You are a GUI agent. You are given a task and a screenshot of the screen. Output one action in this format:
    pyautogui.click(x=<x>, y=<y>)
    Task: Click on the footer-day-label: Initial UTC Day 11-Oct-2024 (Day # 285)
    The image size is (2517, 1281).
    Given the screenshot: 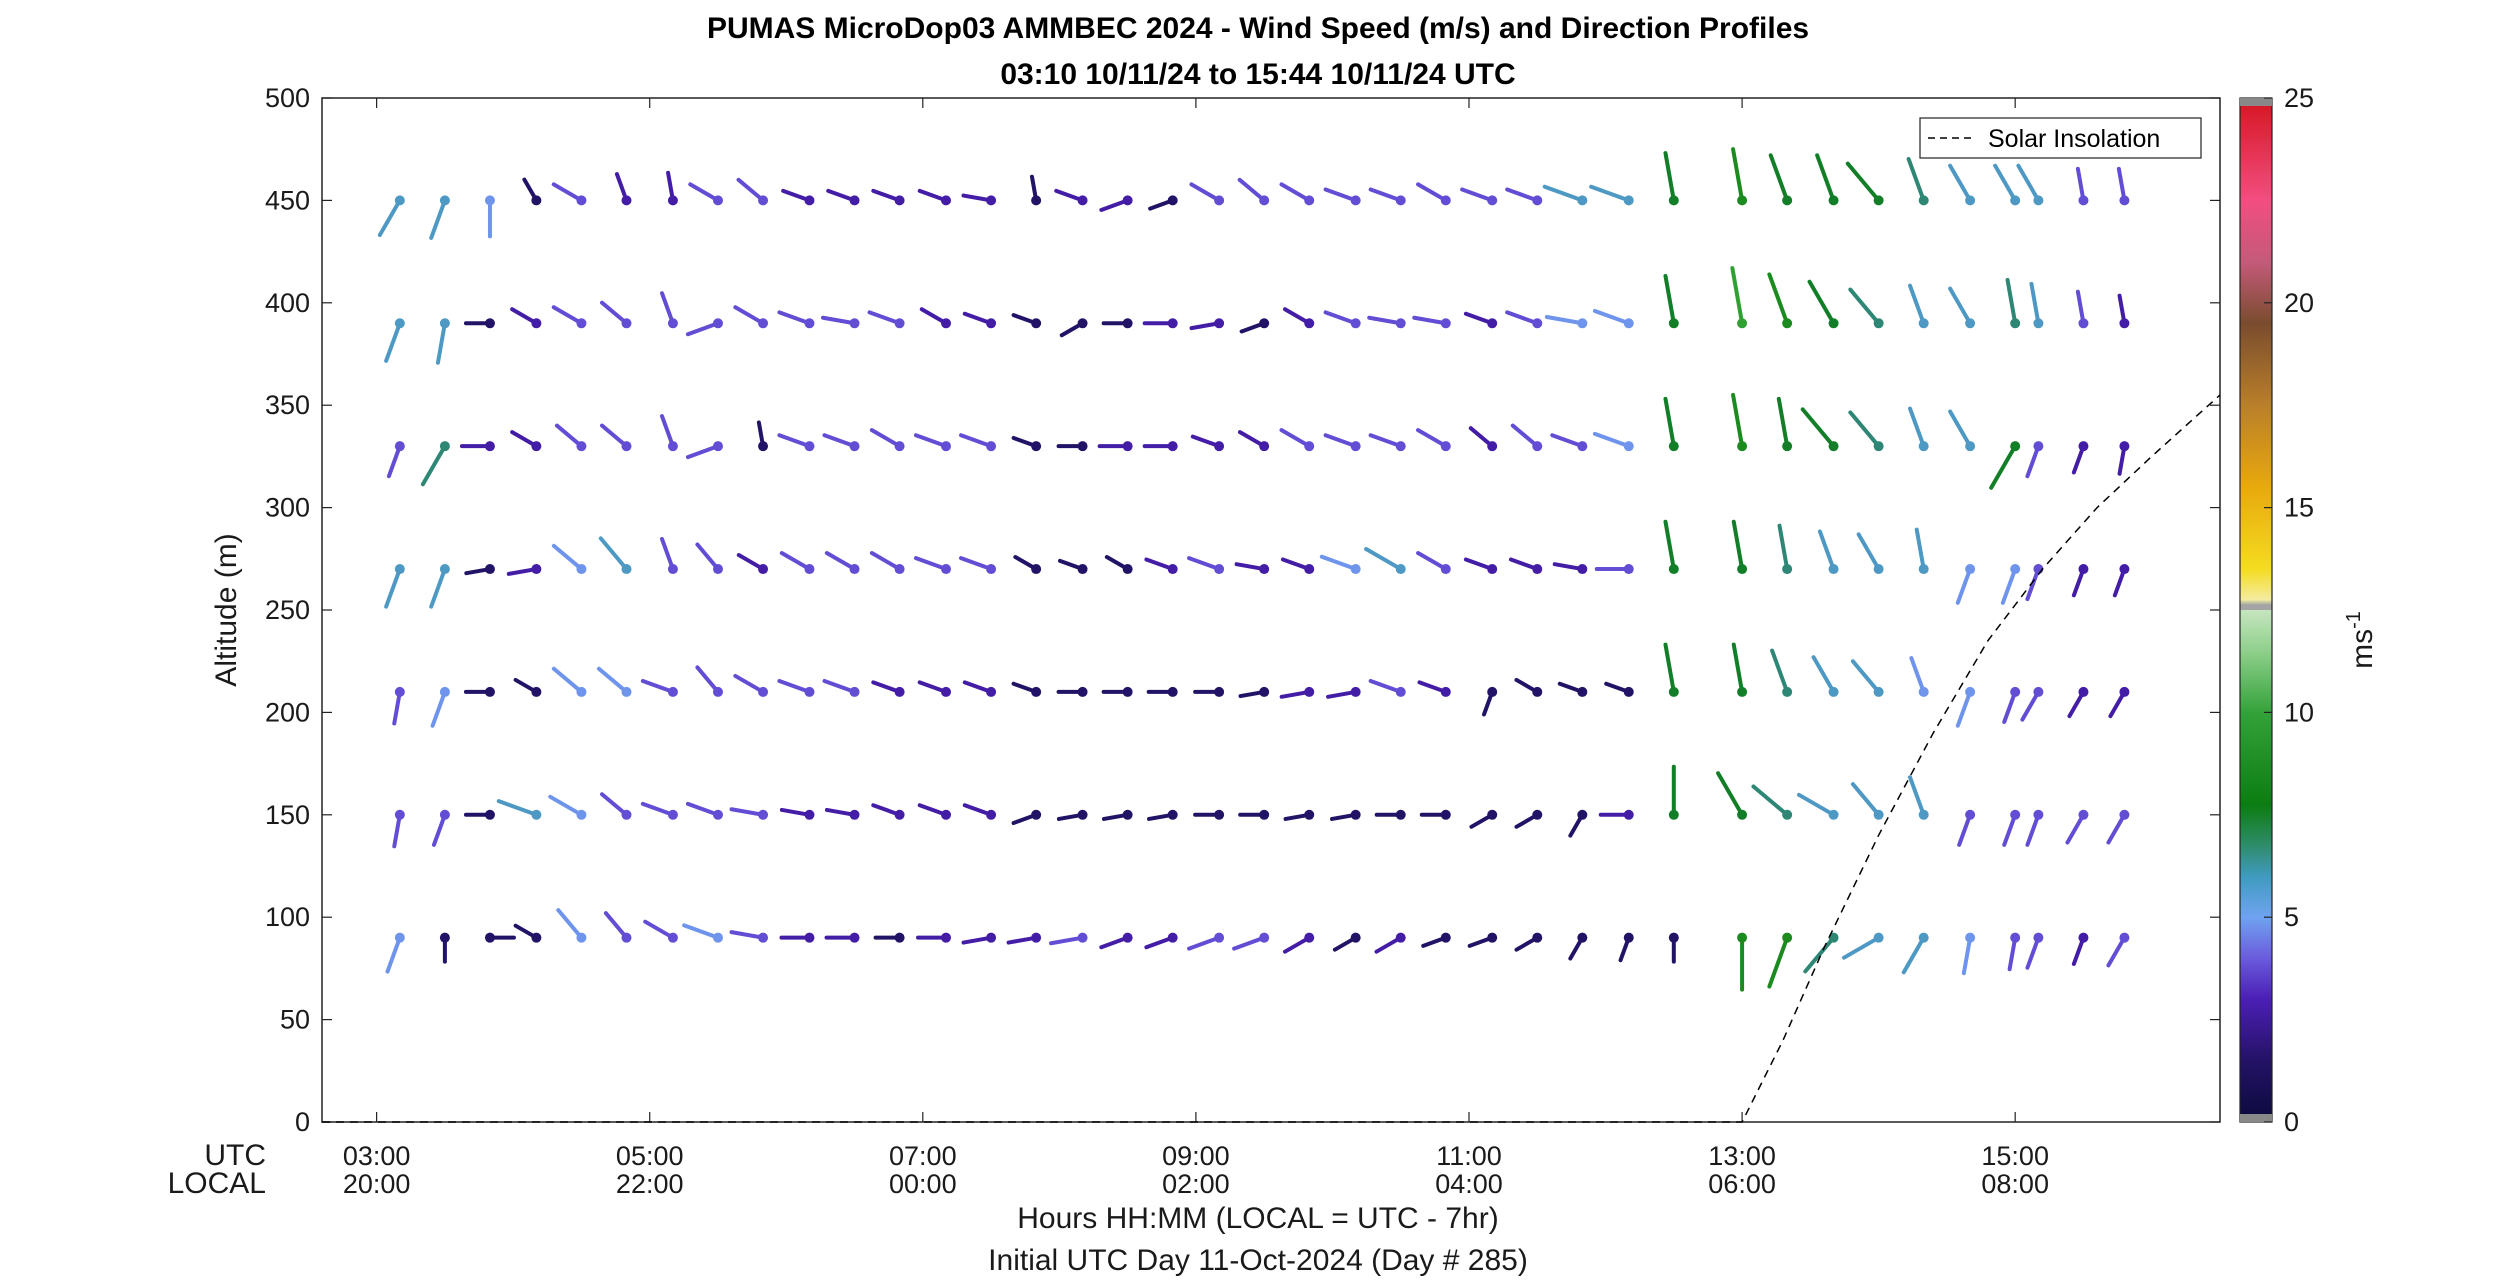 What is the action you would take?
    pyautogui.click(x=1258, y=1260)
    